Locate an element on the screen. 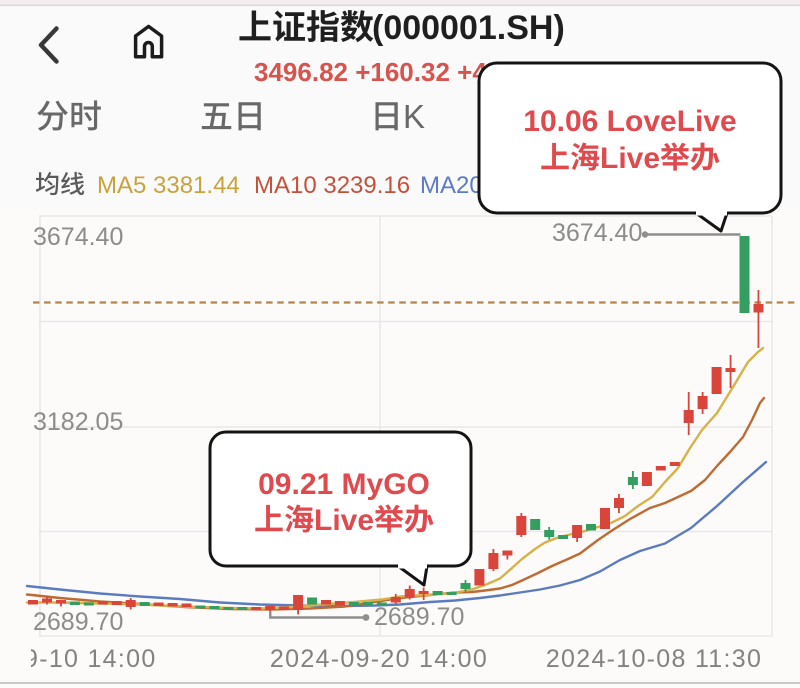  svg-text: 10.06 LoveLive is located at coordinates (629, 121).